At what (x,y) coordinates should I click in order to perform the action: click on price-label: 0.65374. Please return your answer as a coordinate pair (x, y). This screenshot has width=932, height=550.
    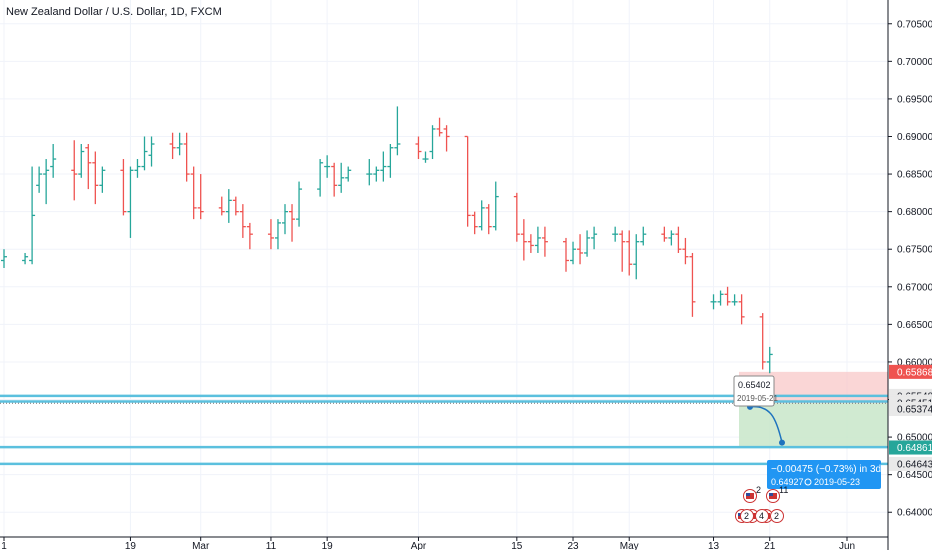
    Looking at the image, I should click on (910, 408).